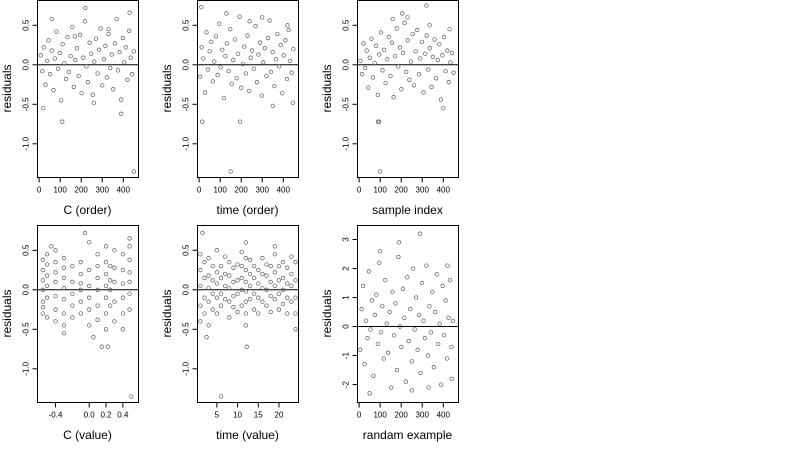 The height and width of the screenshot is (455, 800). Describe the element at coordinates (247, 435) in the screenshot. I see `x-axis-label: time (value)` at that location.